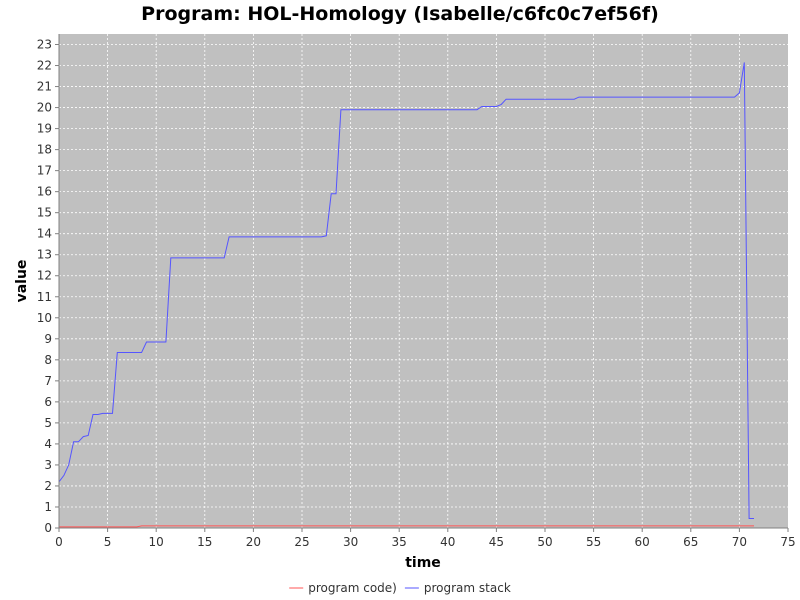  I want to click on x-tick-label: 0, so click(59, 542).